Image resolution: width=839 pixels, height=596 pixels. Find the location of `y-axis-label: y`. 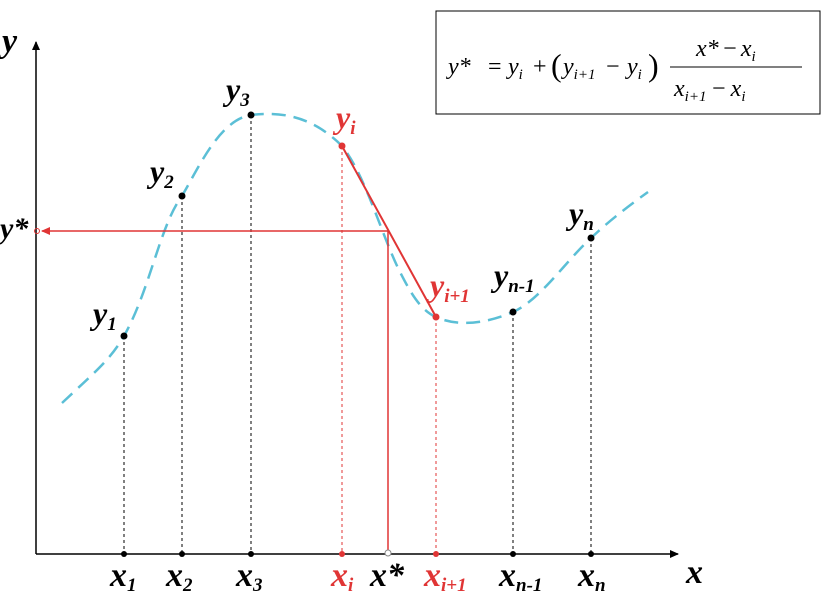

y-axis-label: y is located at coordinates (9, 41).